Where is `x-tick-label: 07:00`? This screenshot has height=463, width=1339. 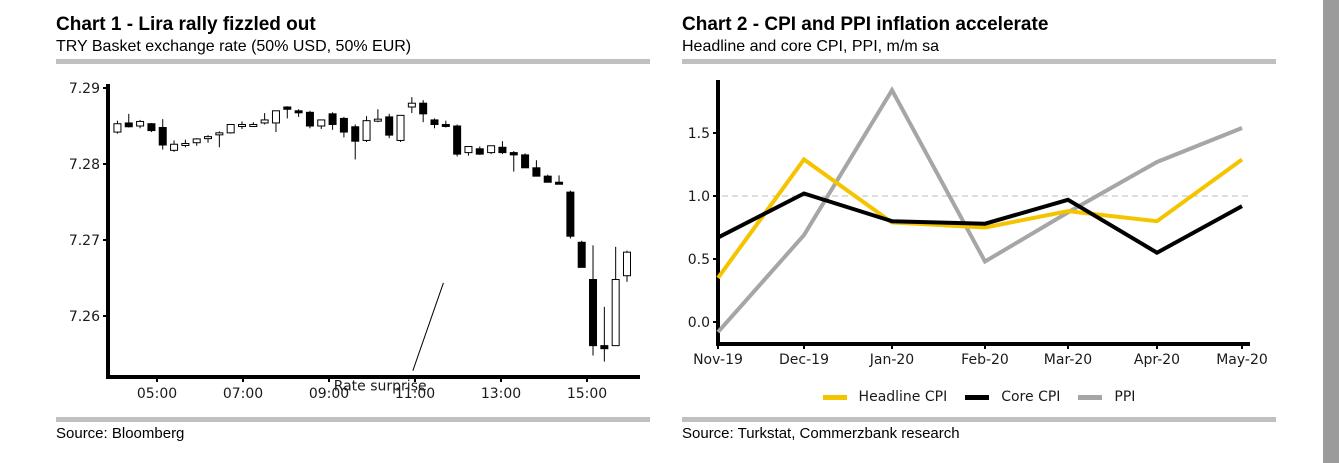
x-tick-label: 07:00 is located at coordinates (243, 394).